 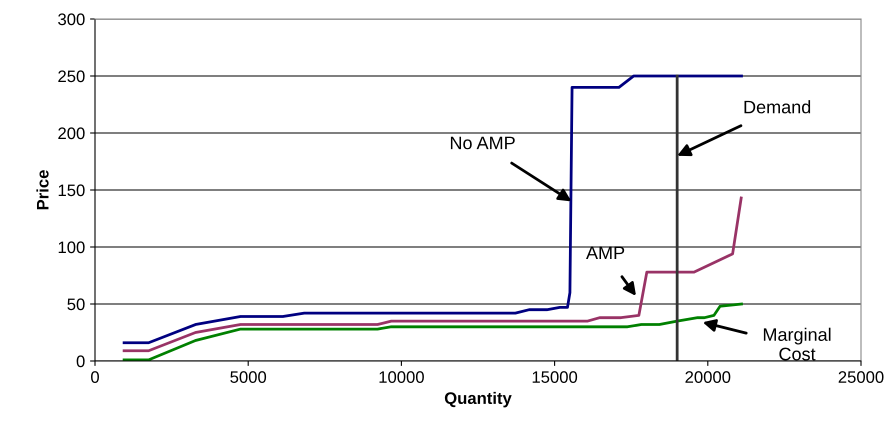 What do you see at coordinates (71, 247) in the screenshot?
I see `y-tick-label: 100` at bounding box center [71, 247].